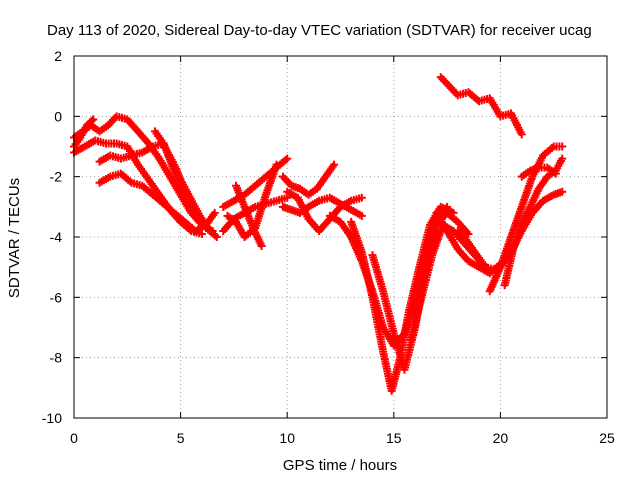 This screenshot has width=640, height=480. I want to click on x-tick-label: 15, so click(394, 438).